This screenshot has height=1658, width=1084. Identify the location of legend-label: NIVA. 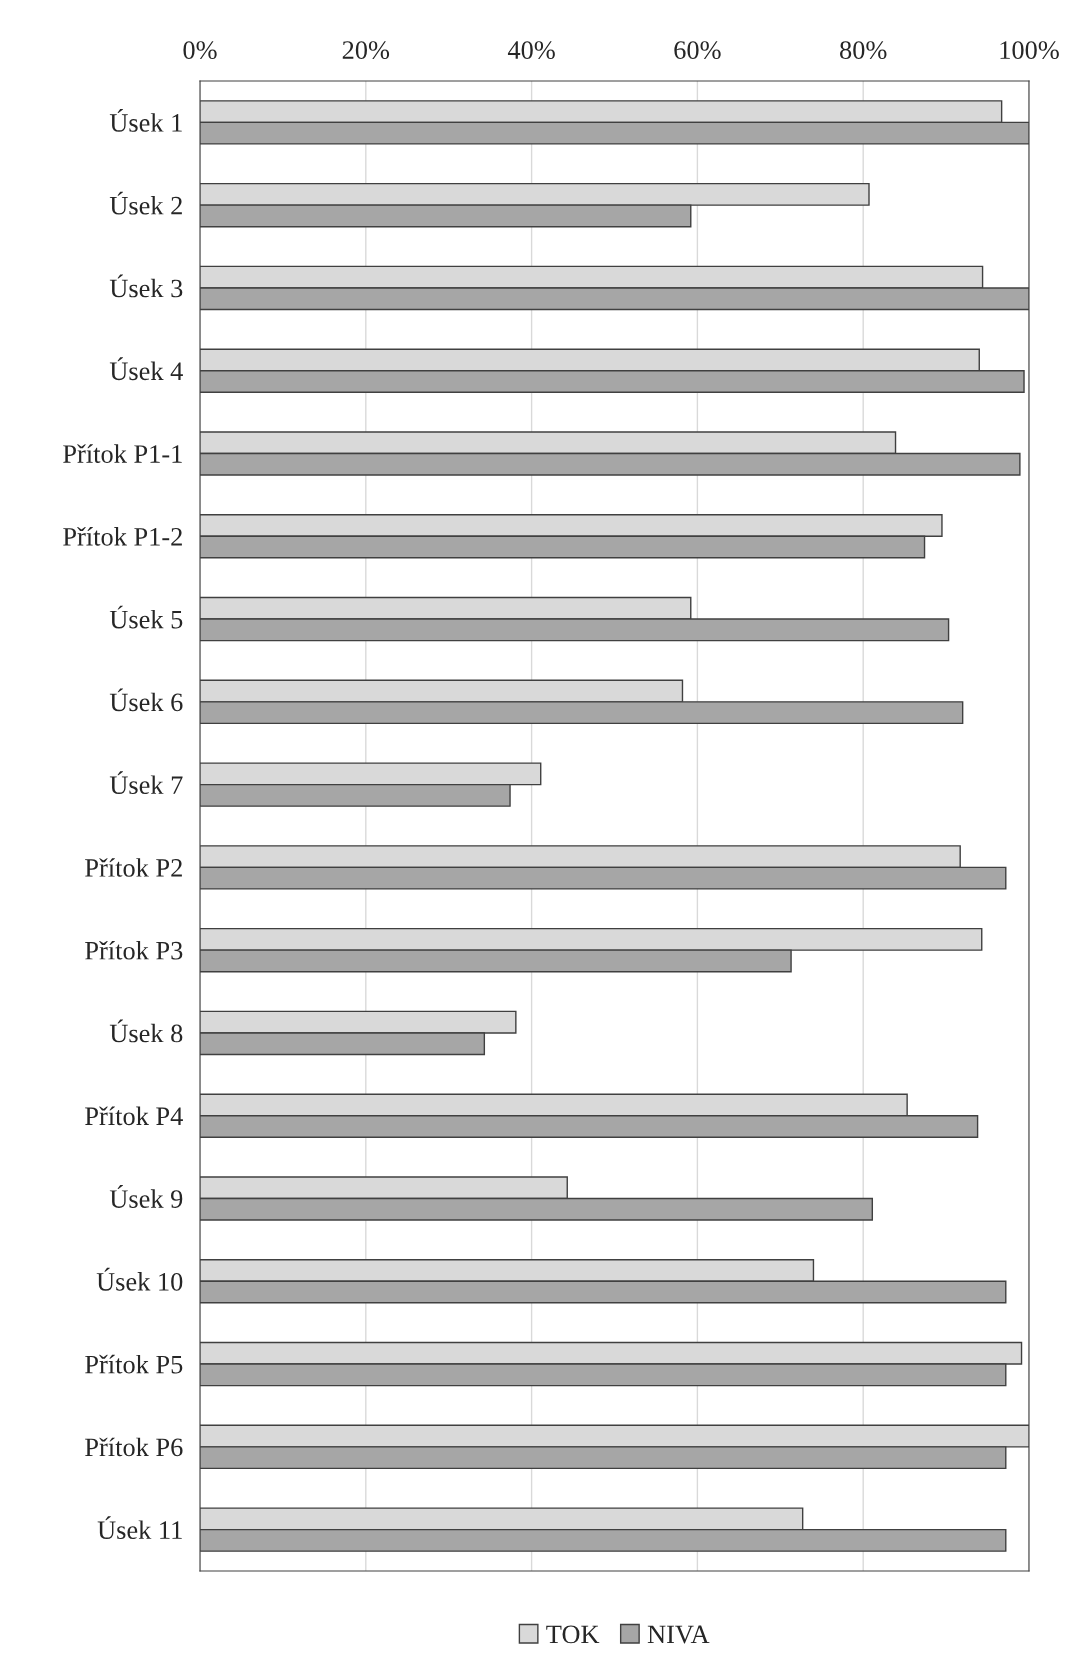
(678, 1634).